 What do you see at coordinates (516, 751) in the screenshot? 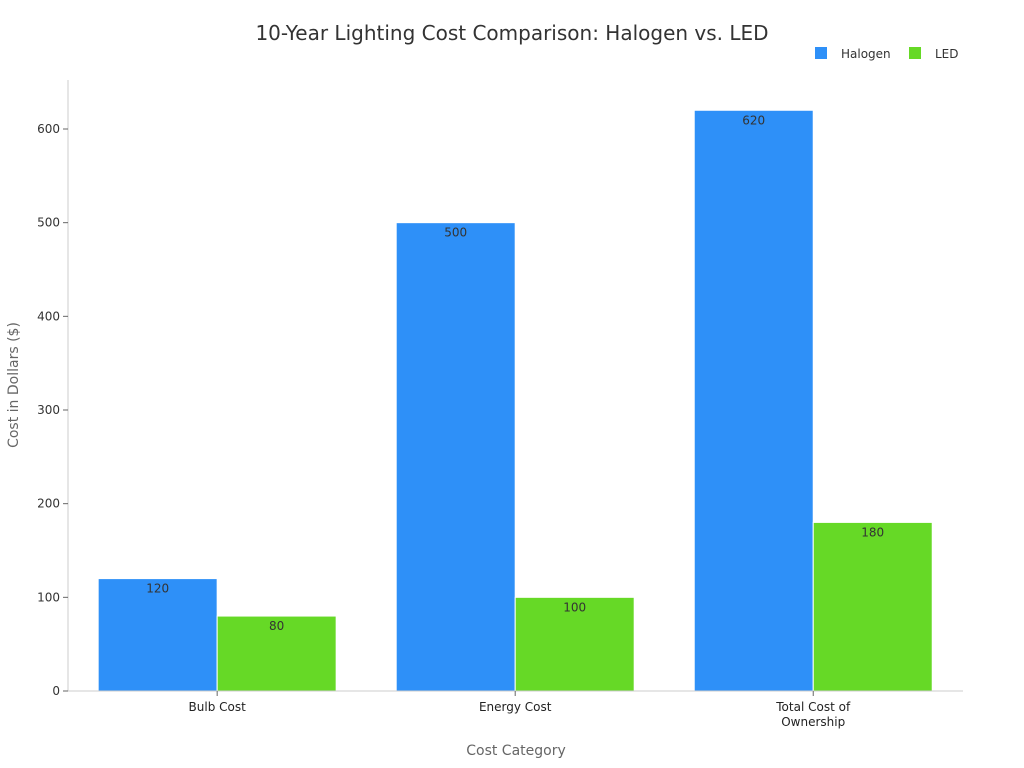
I see `x-axis-label: Cost Category` at bounding box center [516, 751].